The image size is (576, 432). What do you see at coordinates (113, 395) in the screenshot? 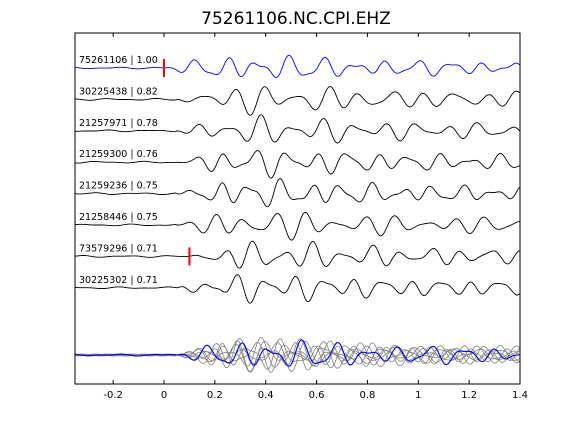
I see `x-tick-label: -0.2` at bounding box center [113, 395].